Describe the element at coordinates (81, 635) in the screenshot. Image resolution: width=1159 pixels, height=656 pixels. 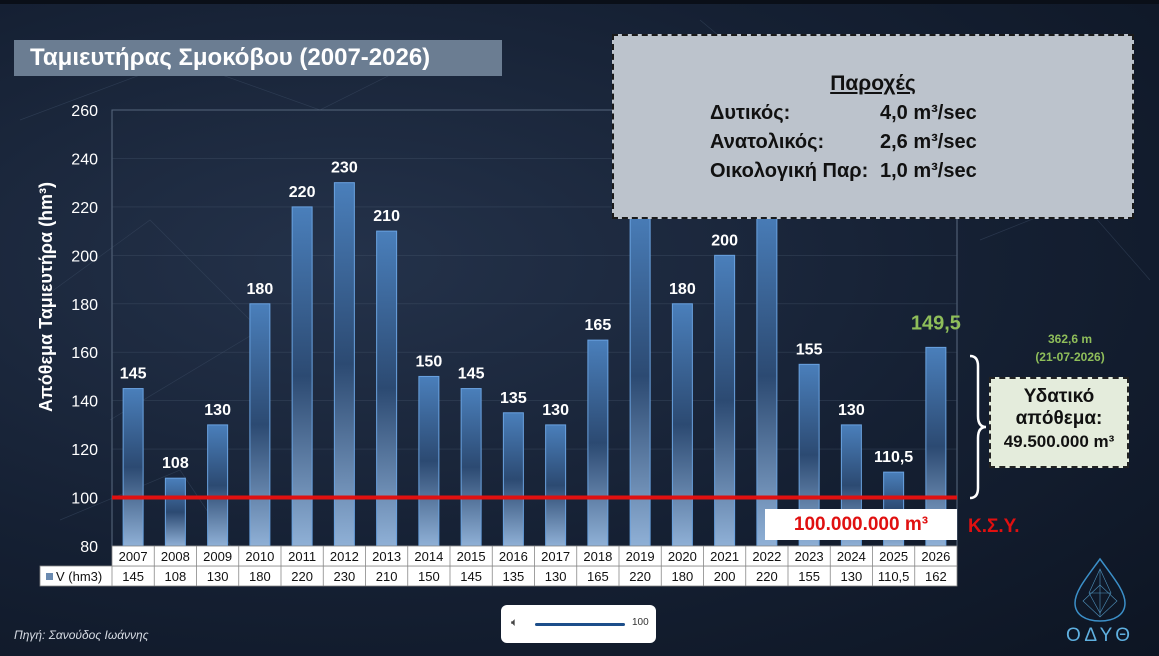
I see `source-credit: Πηγή: Σανούδος Ιωάννης` at that location.